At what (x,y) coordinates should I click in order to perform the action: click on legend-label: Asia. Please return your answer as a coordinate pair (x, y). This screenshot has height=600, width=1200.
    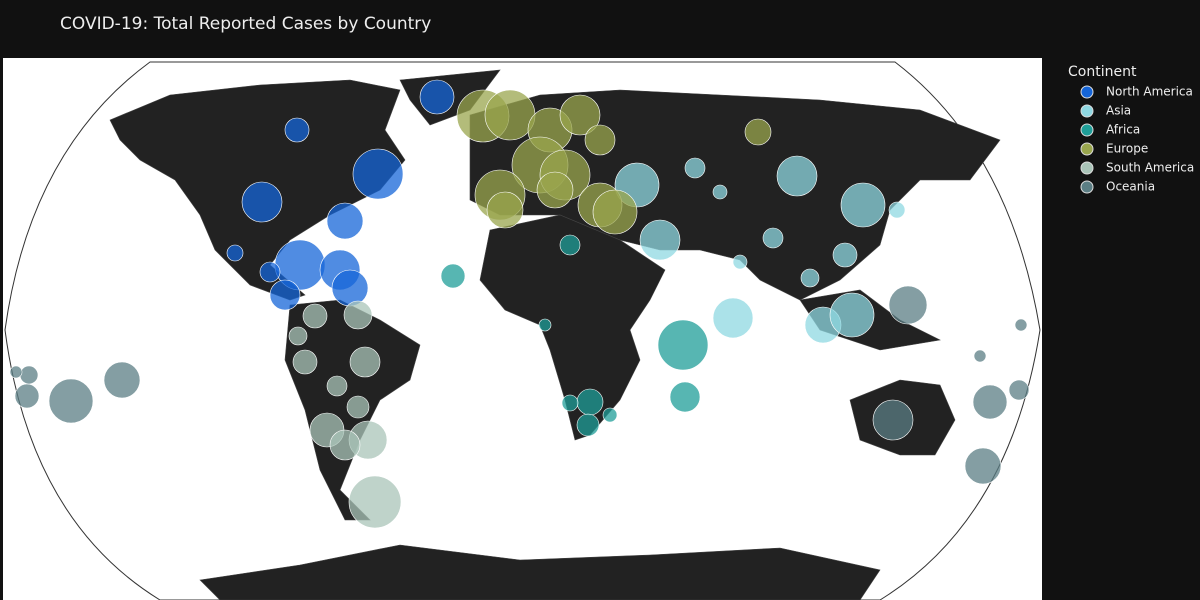
    Looking at the image, I should click on (1118, 111).